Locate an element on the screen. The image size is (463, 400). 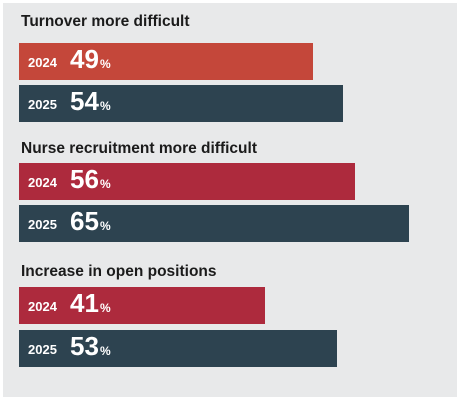
bar-open-positions-2025: 2025 53 % is located at coordinates (178, 348).